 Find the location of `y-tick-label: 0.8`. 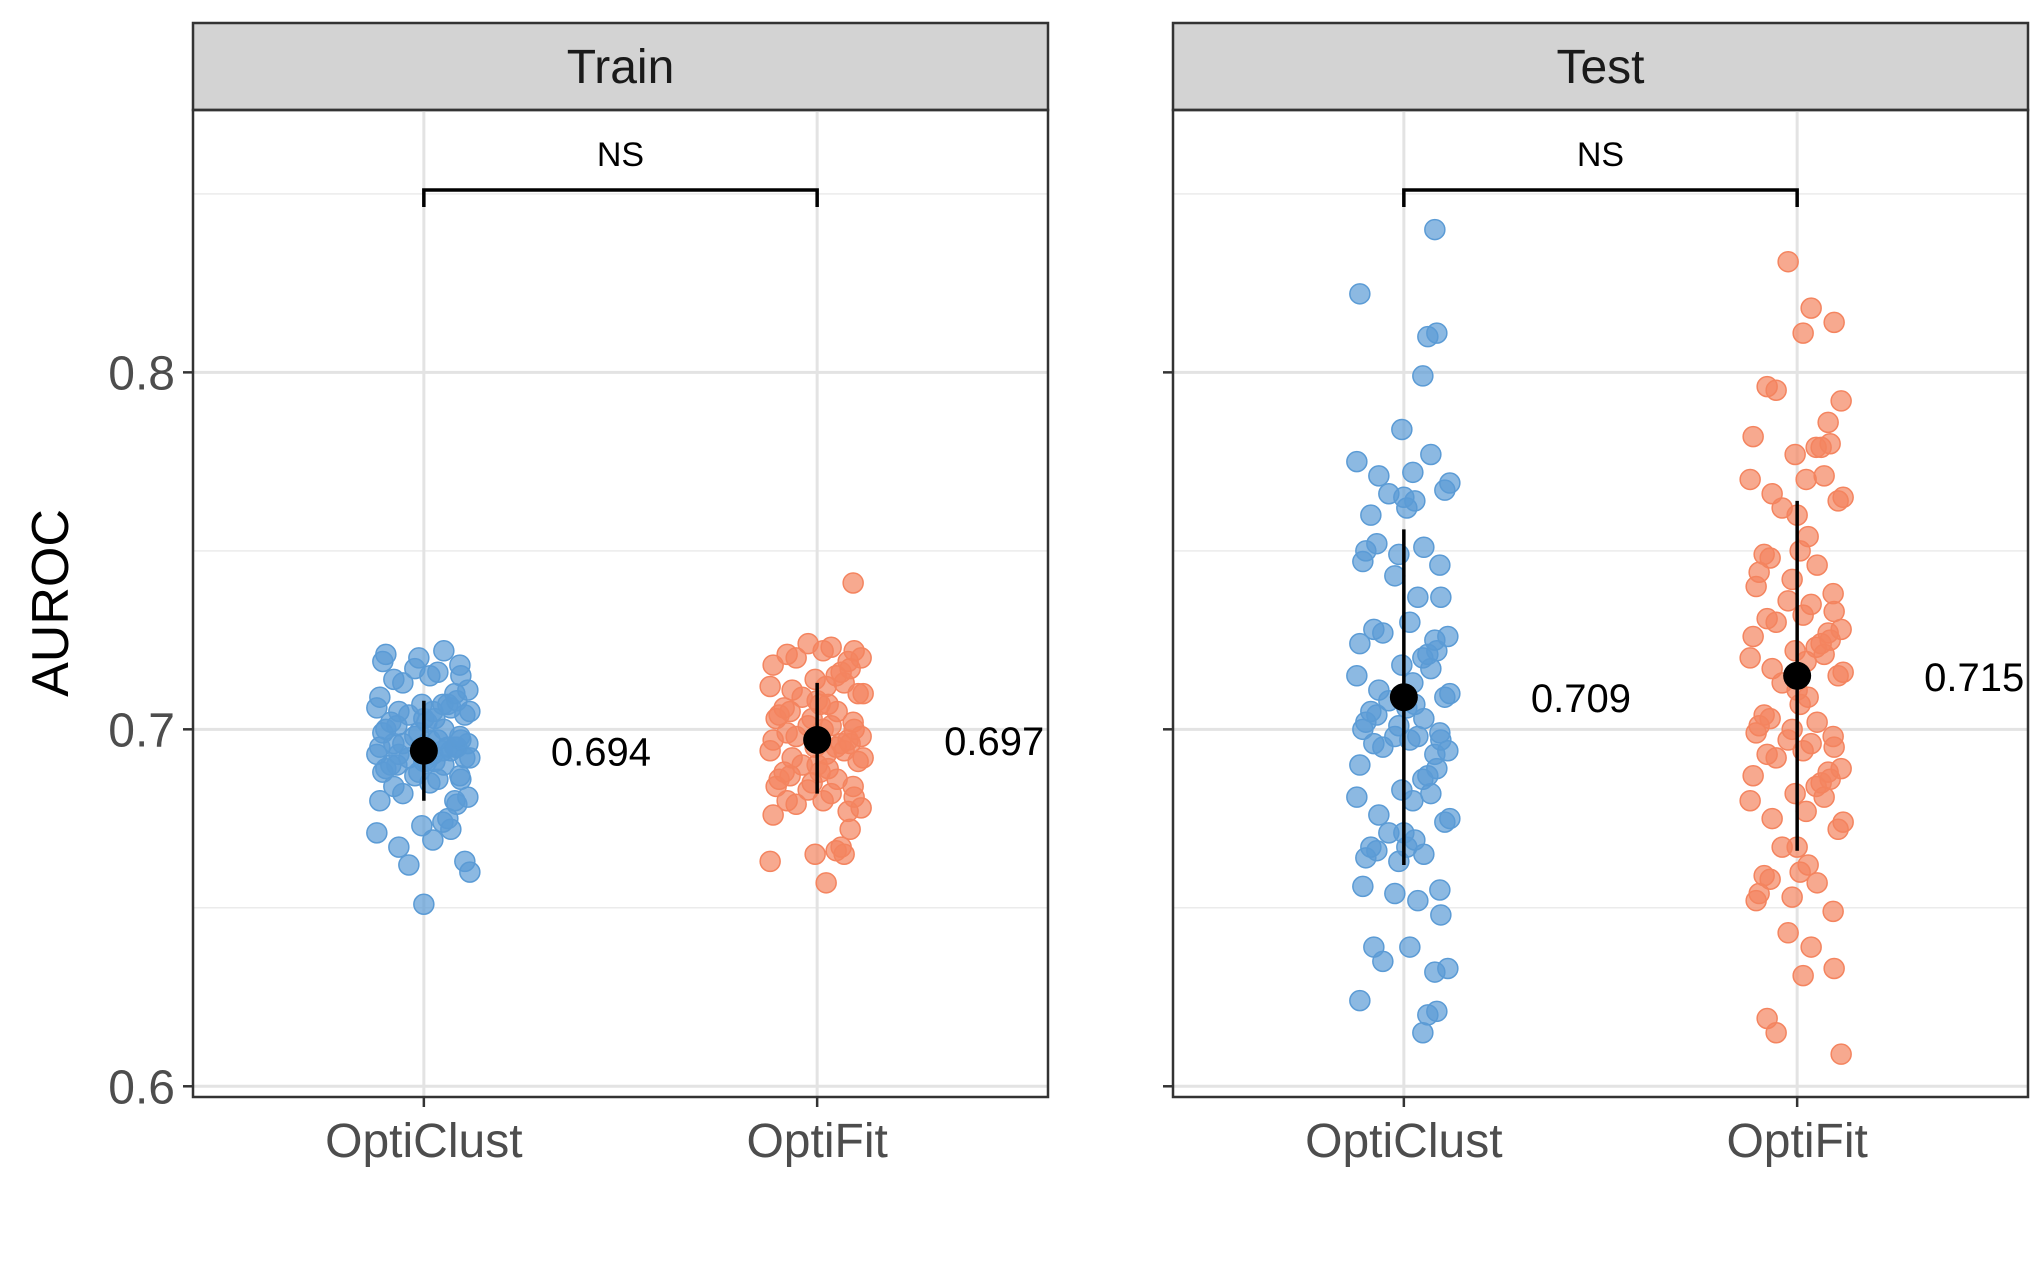

y-tick-label: 0.8 is located at coordinates (141, 373).